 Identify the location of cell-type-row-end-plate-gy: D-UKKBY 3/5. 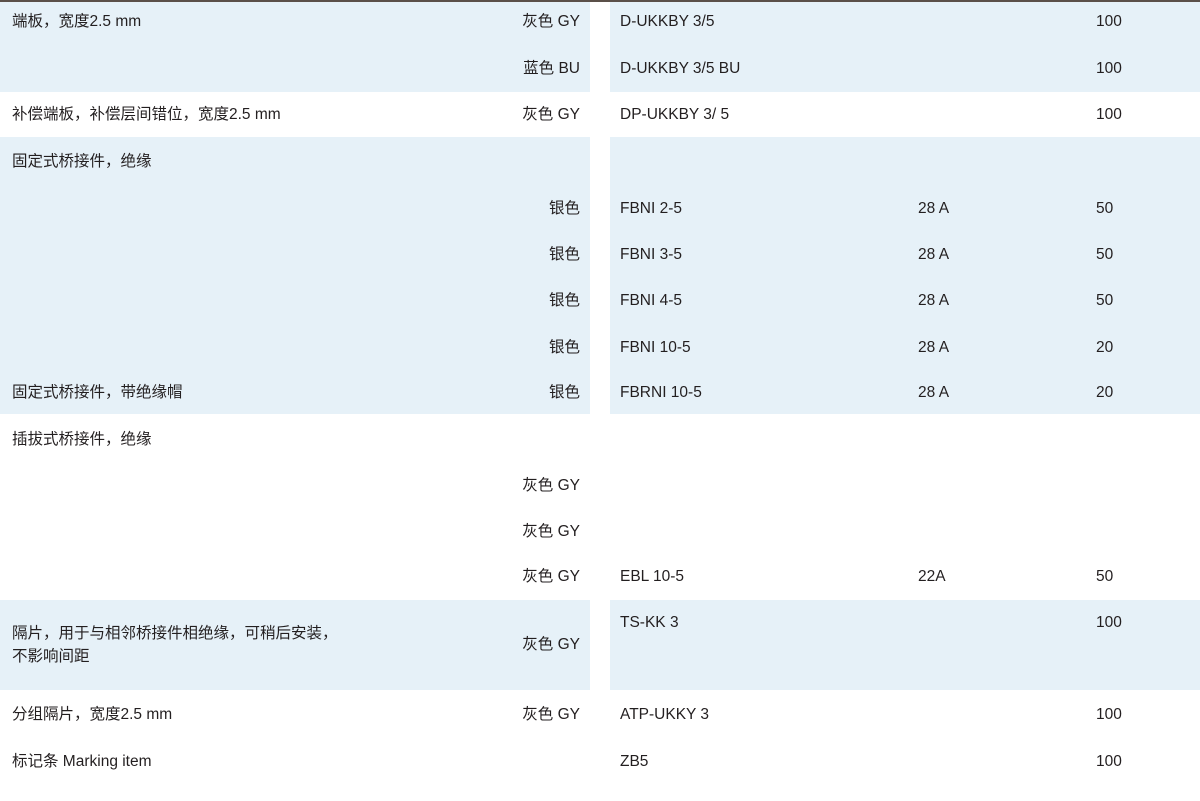
(667, 21).